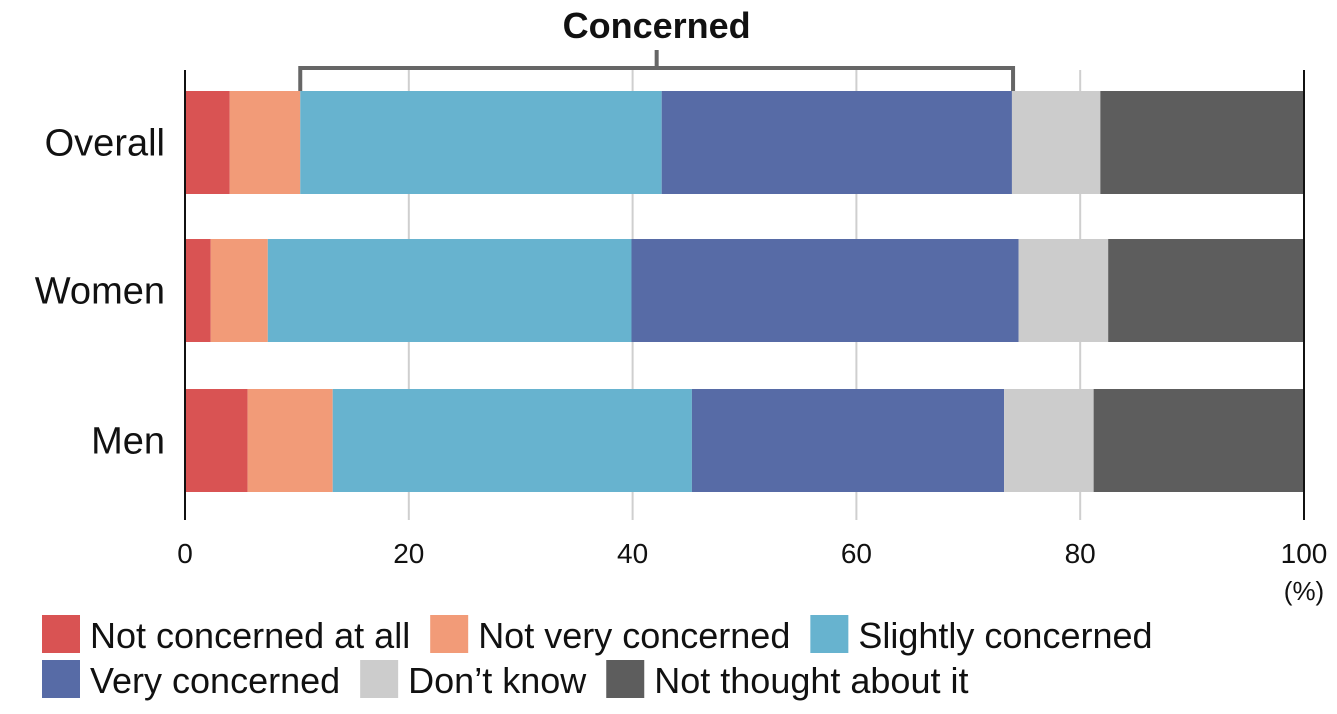 This screenshot has width=1337, height=714. I want to click on legend-item-5: Don’t know, so click(473, 680).